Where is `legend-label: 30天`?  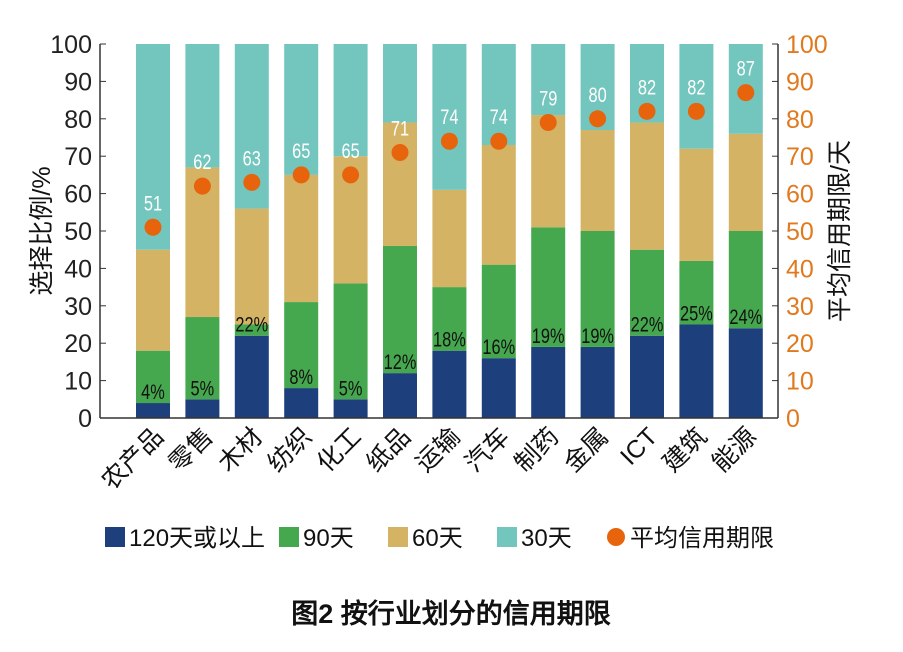 legend-label: 30天 is located at coordinates (546, 538).